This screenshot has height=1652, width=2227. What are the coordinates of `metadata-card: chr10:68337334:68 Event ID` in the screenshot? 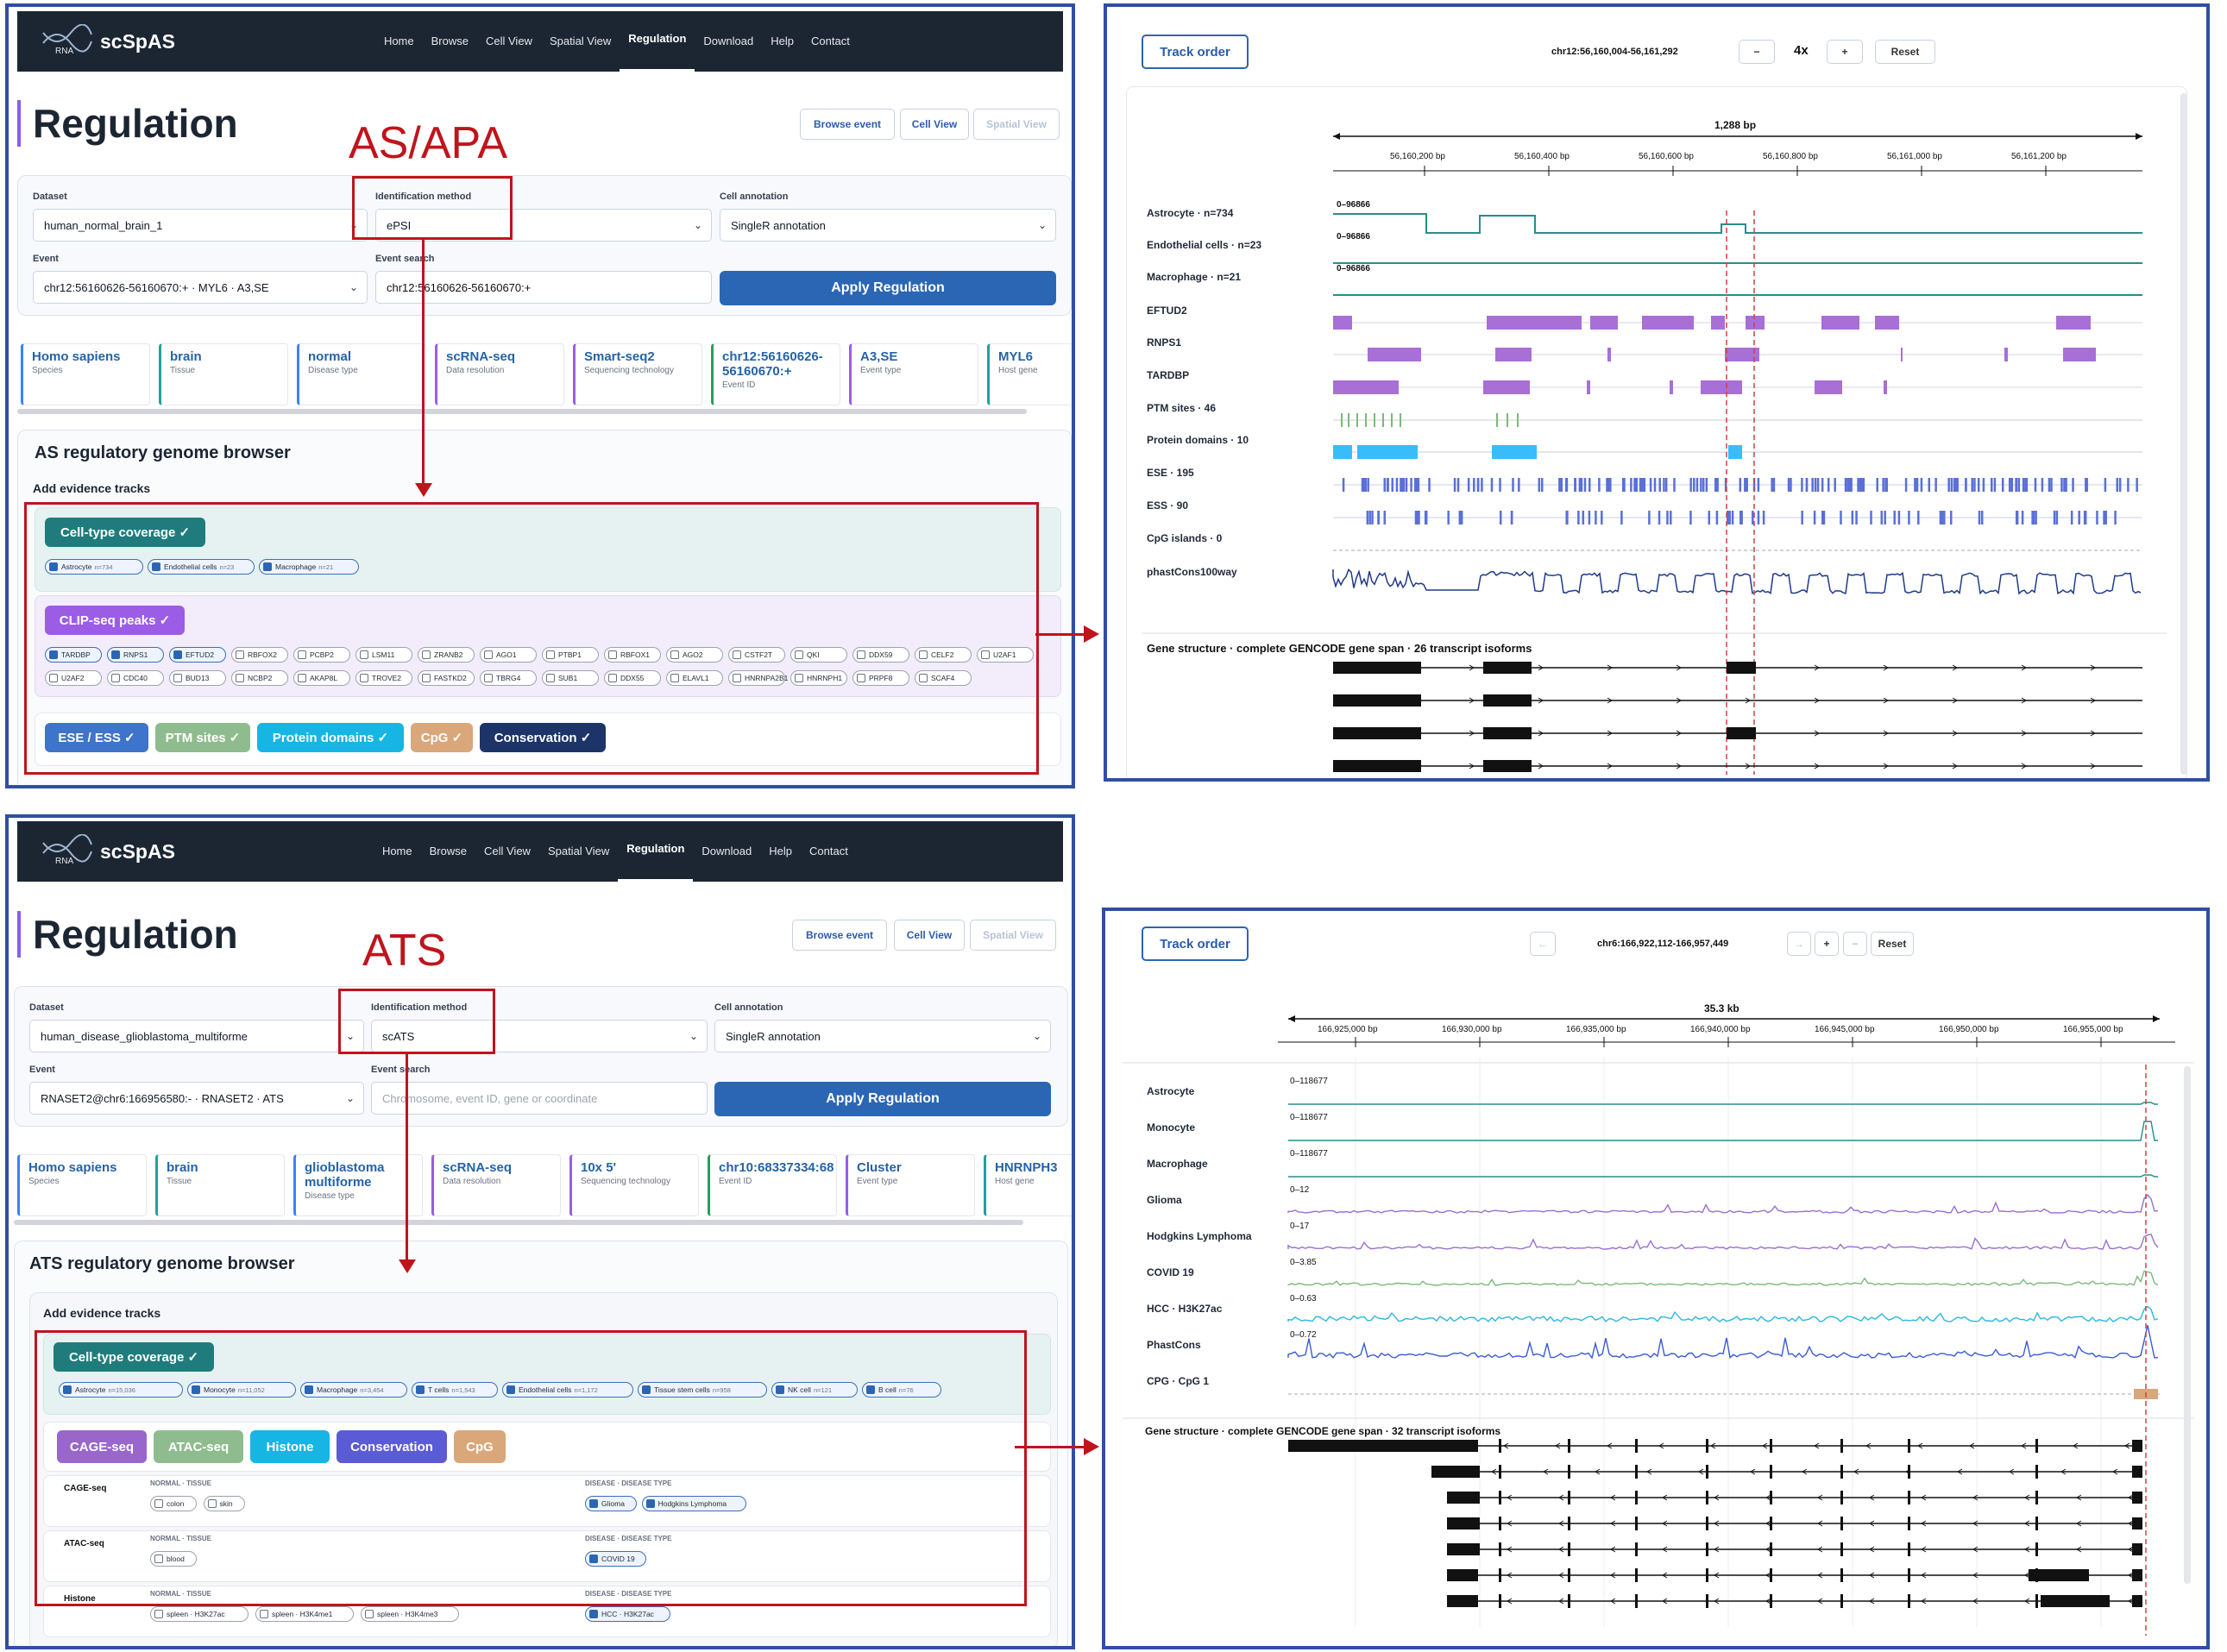 It's located at (772, 1185).